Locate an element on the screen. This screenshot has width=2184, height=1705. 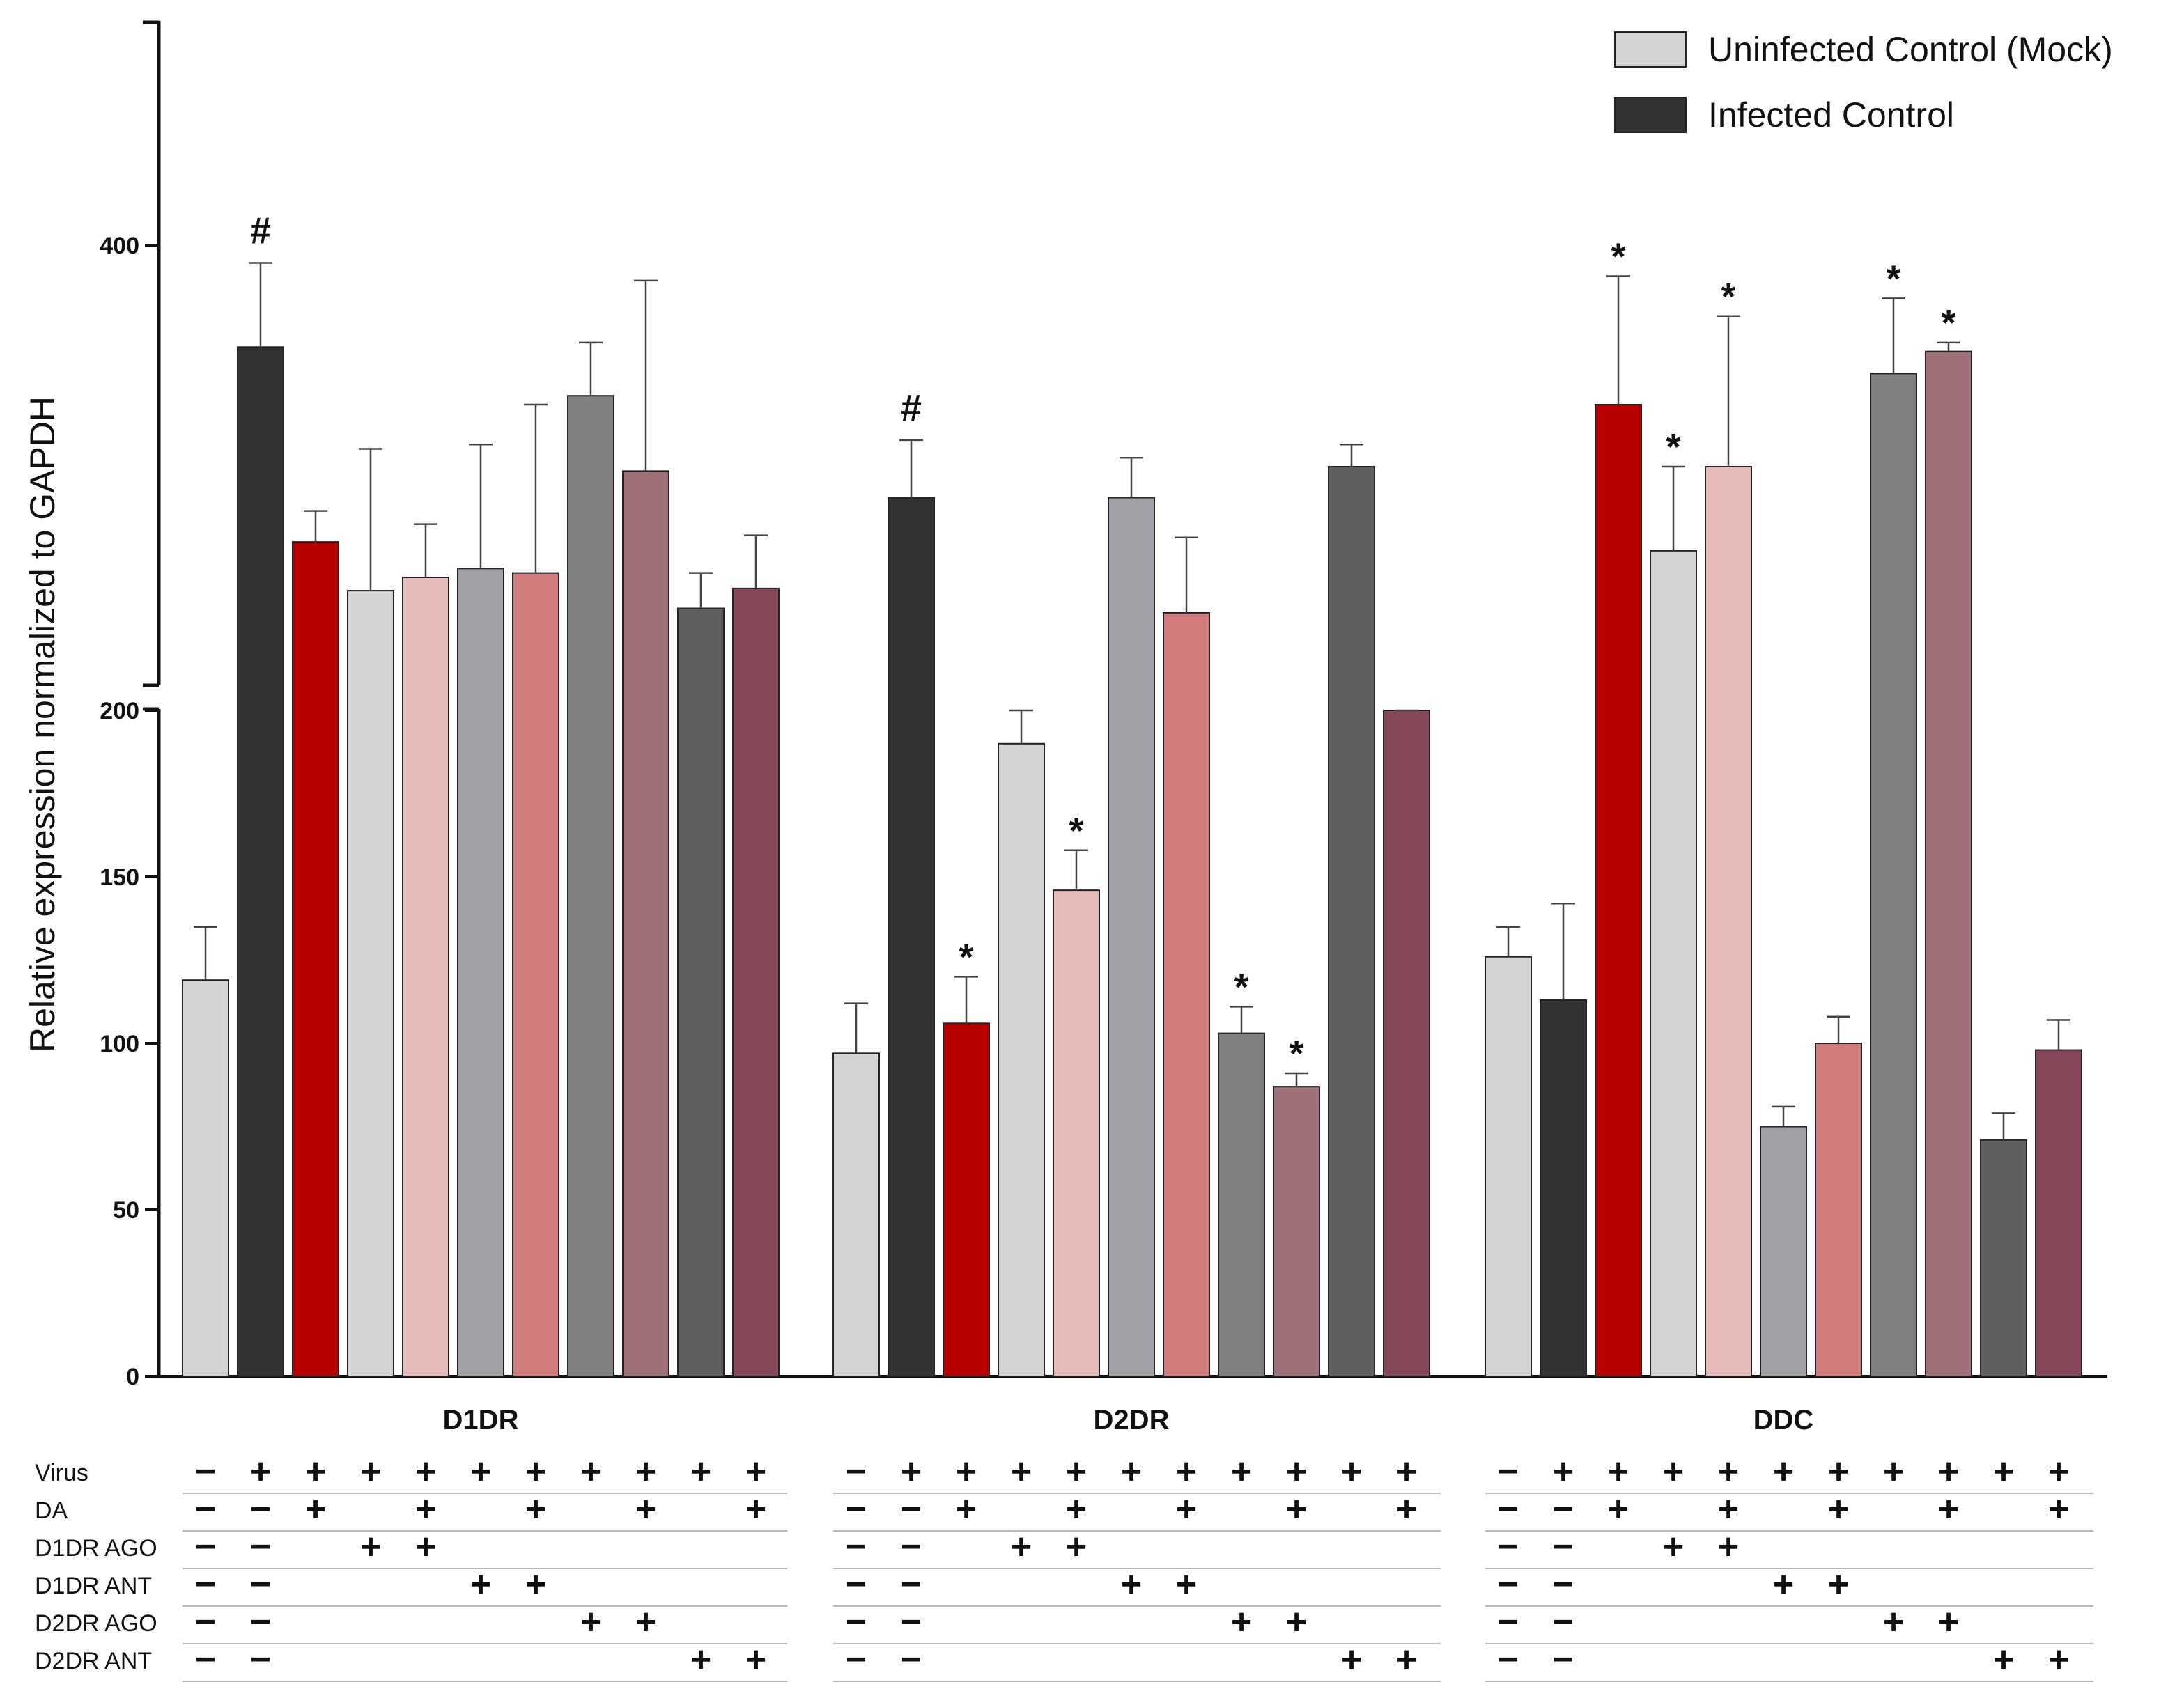
y-tick-label: 150 is located at coordinates (119, 877).